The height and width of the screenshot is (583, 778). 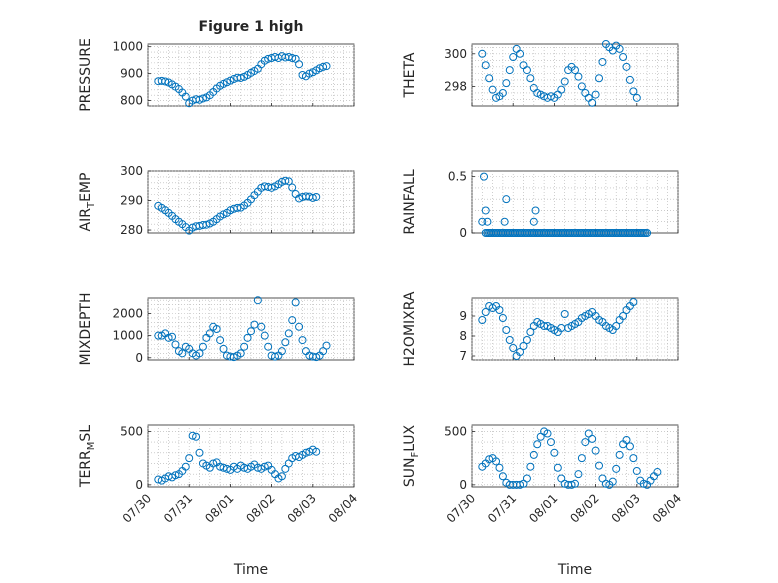 I want to click on y-axis-label: PRESSURE, so click(x=86, y=75).